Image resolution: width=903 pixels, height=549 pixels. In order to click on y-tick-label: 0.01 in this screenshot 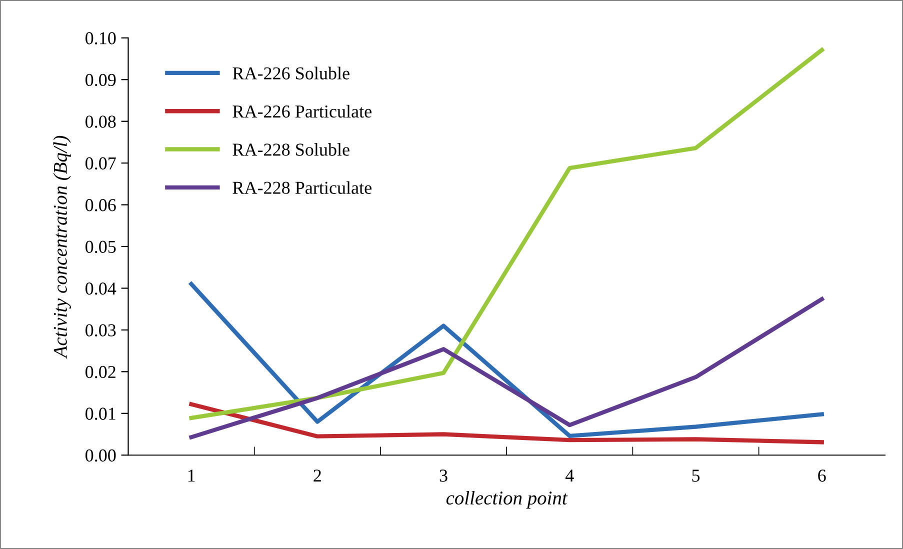, I will do `click(101, 414)`.